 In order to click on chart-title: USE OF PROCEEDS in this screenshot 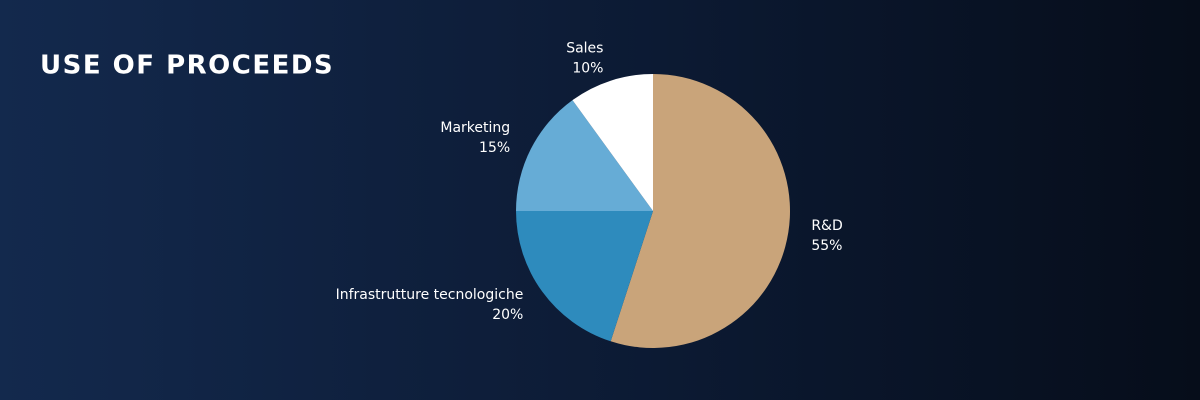, I will do `click(187, 66)`.